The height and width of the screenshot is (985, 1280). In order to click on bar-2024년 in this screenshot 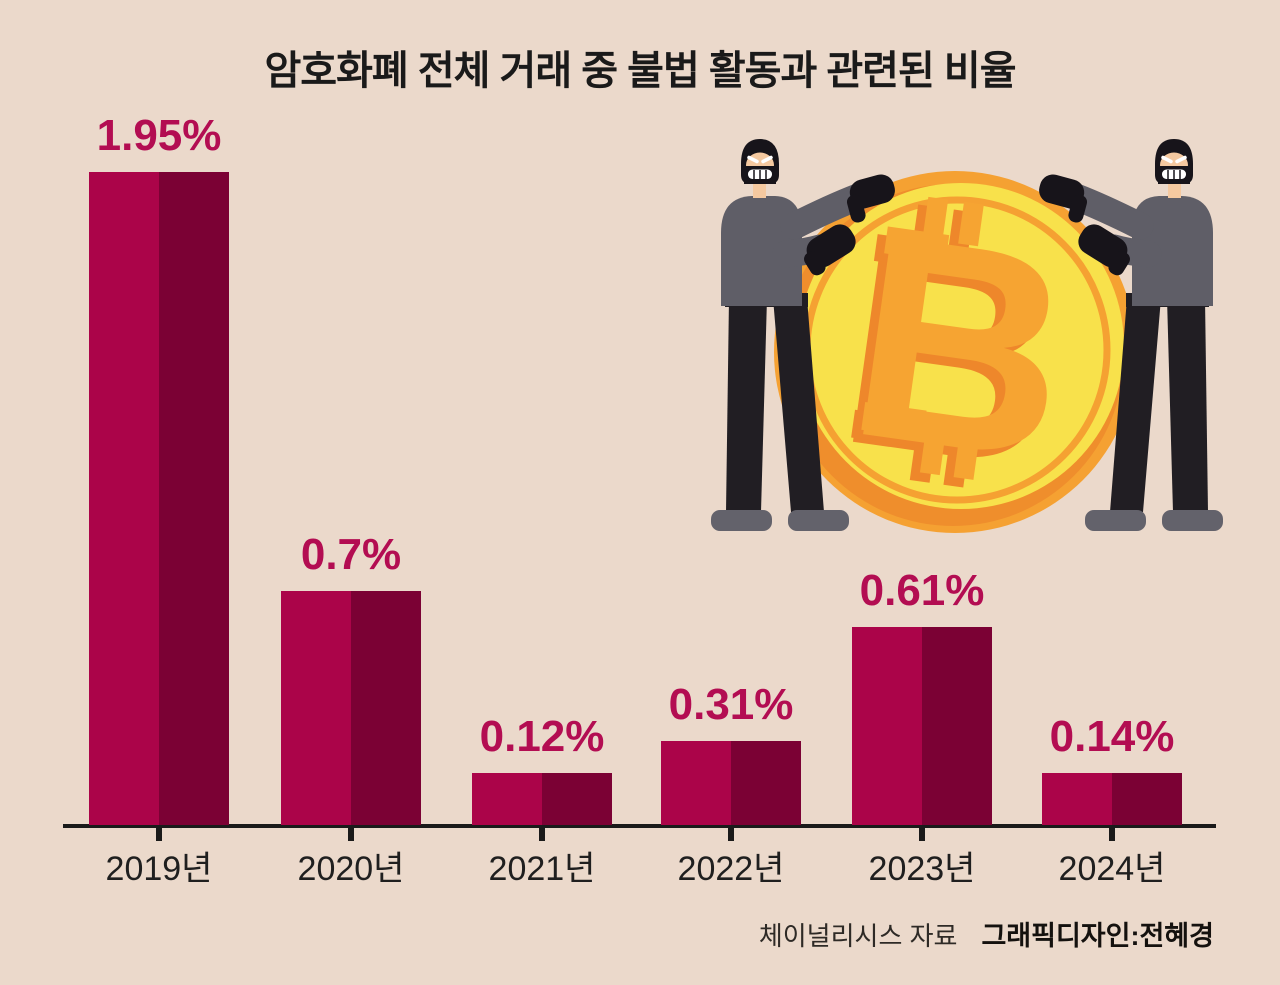, I will do `click(1112, 799)`.